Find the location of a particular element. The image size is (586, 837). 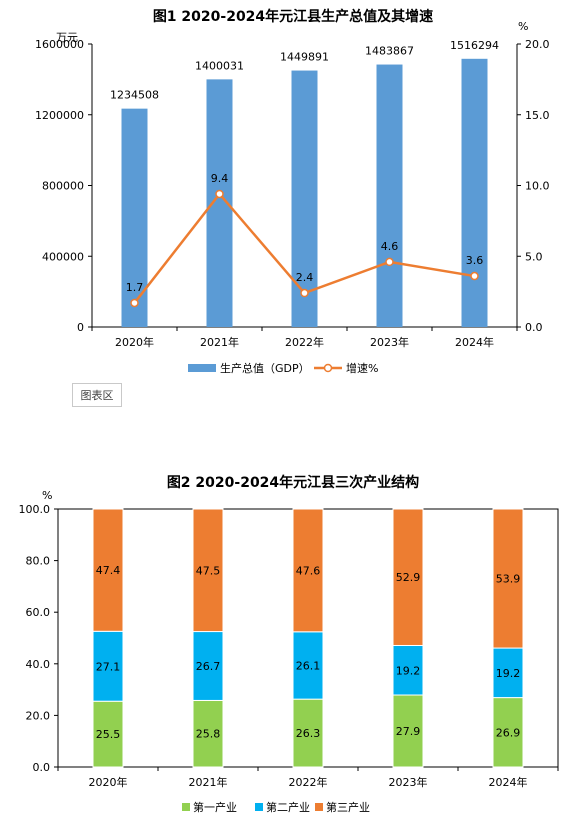

y-tick-label: 20.0 is located at coordinates (38, 715).